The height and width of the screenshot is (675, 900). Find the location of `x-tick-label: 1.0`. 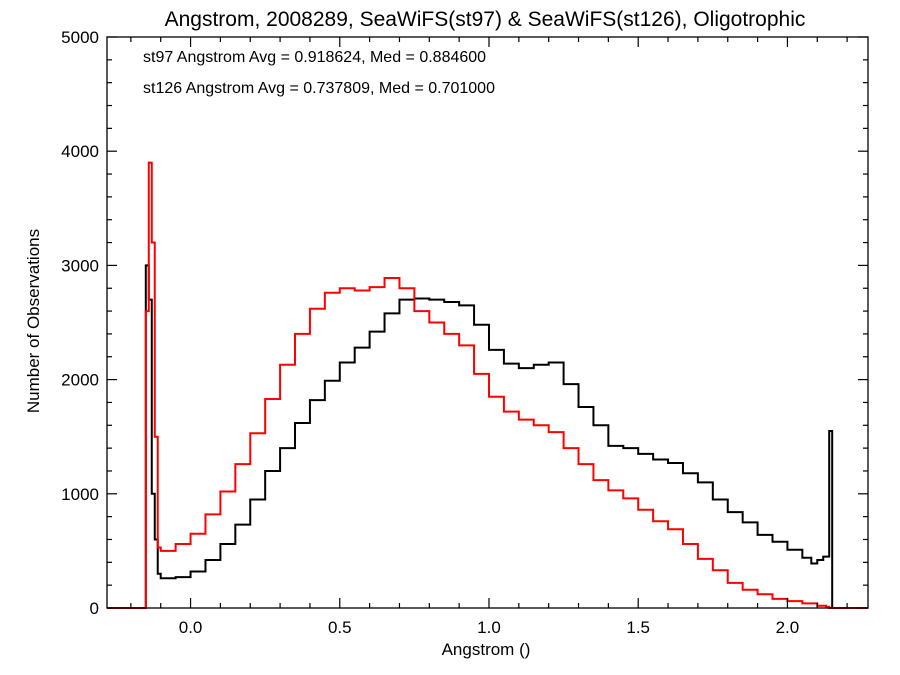

x-tick-label: 1.0 is located at coordinates (489, 627).